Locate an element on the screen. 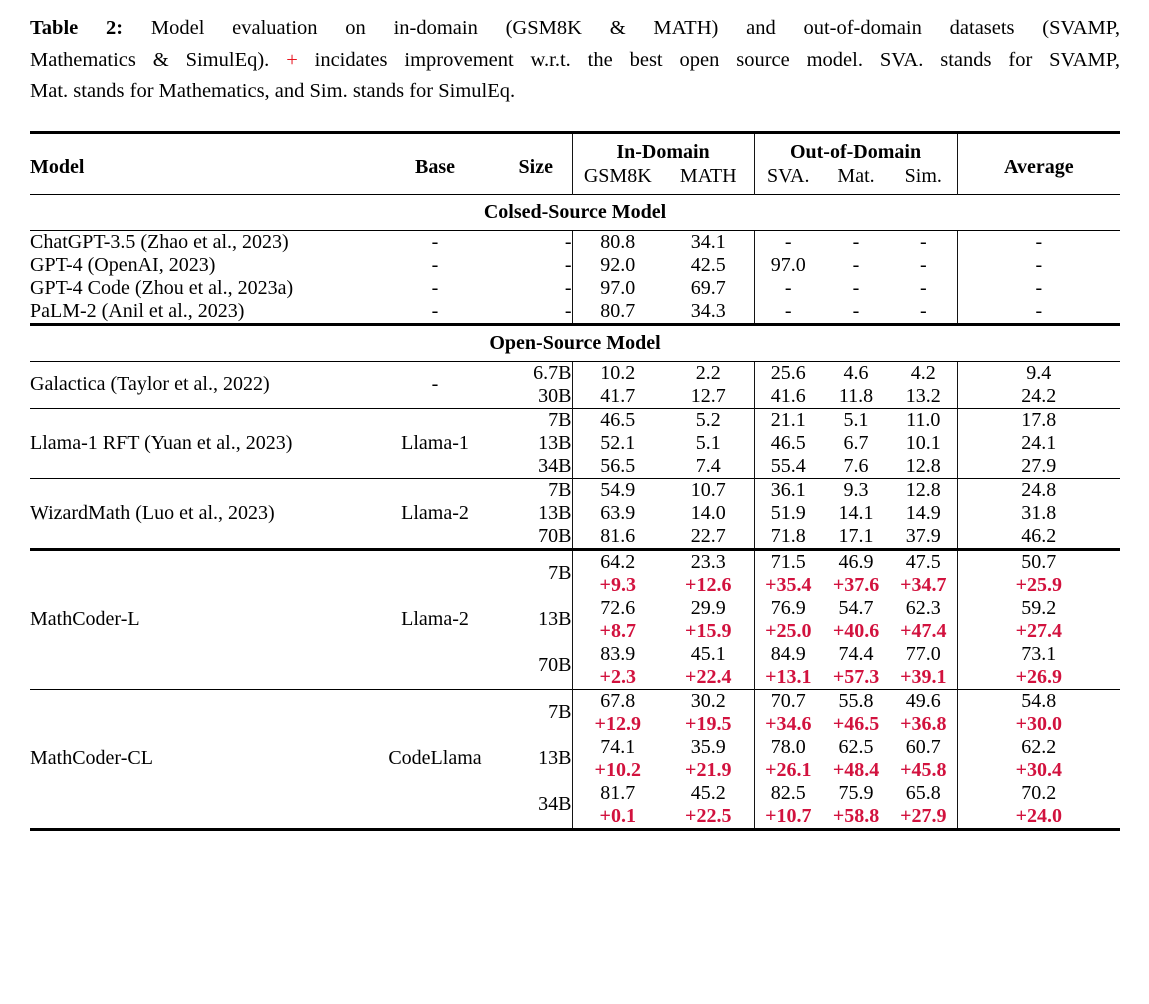 The width and height of the screenshot is (1149, 1004). delta-value: +37.6 is located at coordinates (856, 584).